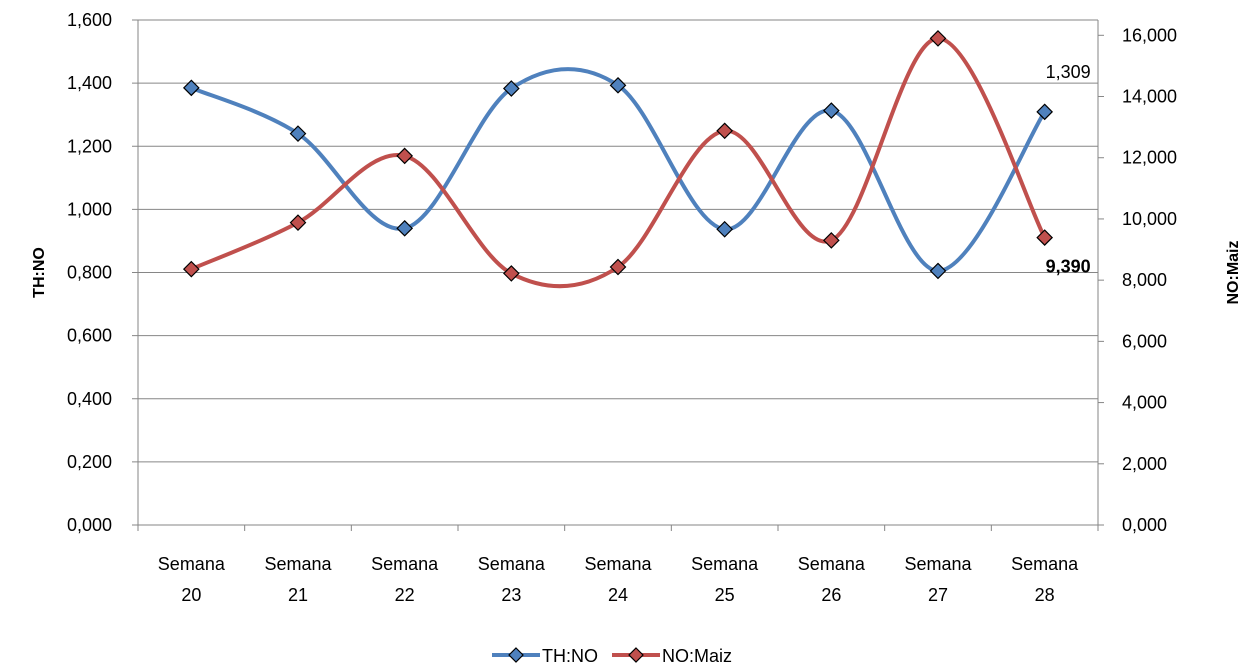  I want to click on right-tick-label: 0,000, so click(1144, 525).